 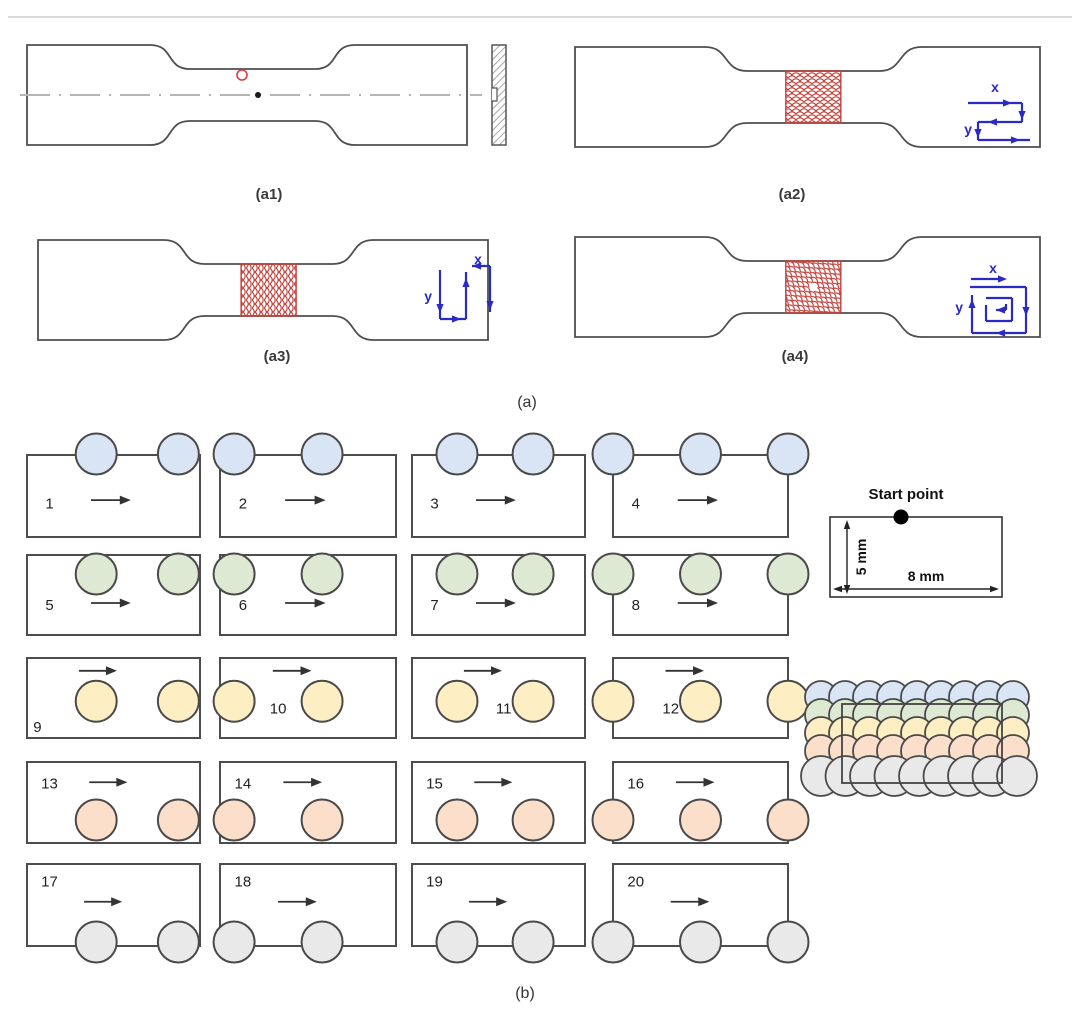 I want to click on label-a3: (a3), so click(x=277, y=356).